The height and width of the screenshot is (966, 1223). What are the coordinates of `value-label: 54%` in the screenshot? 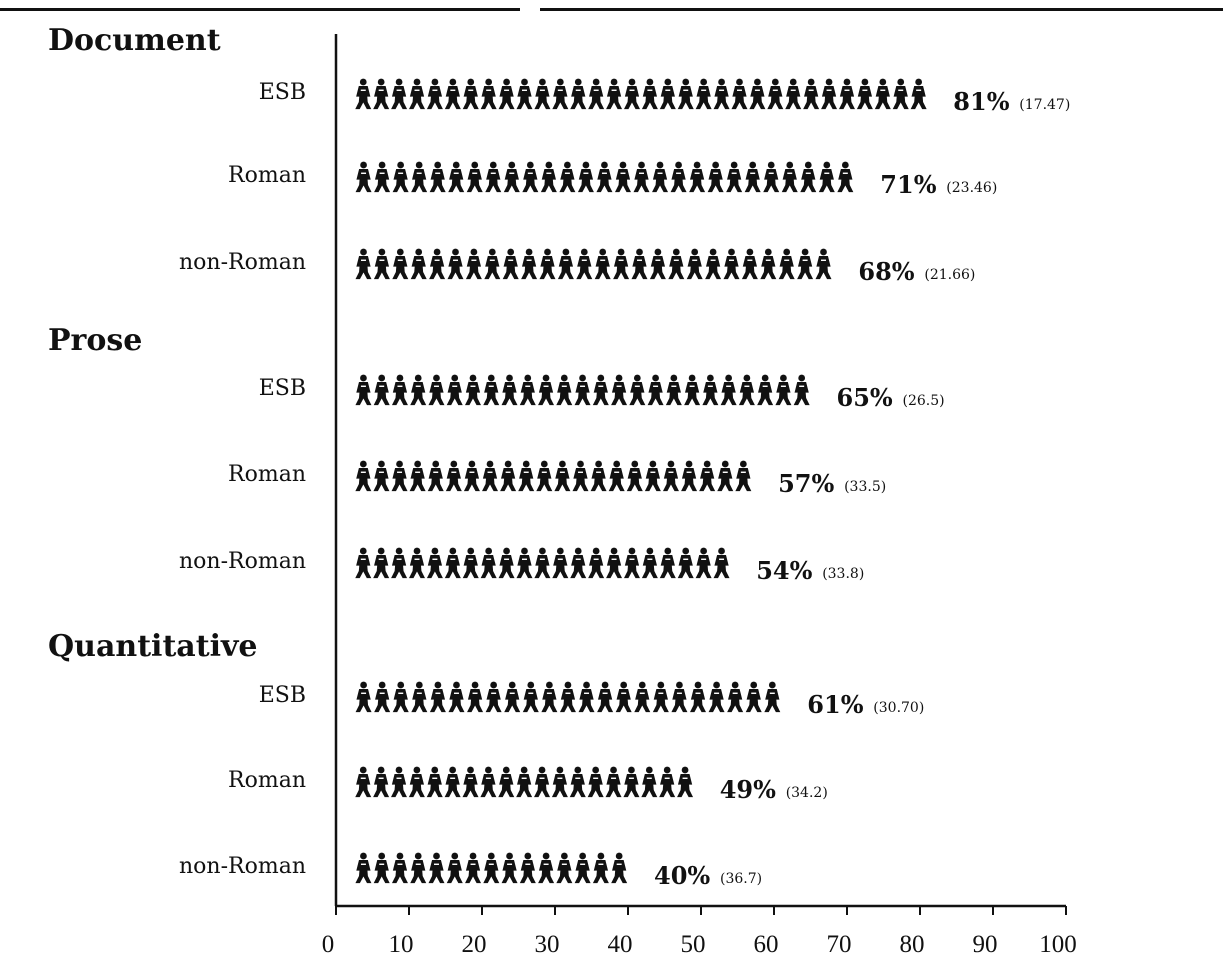 It's located at (784, 570).